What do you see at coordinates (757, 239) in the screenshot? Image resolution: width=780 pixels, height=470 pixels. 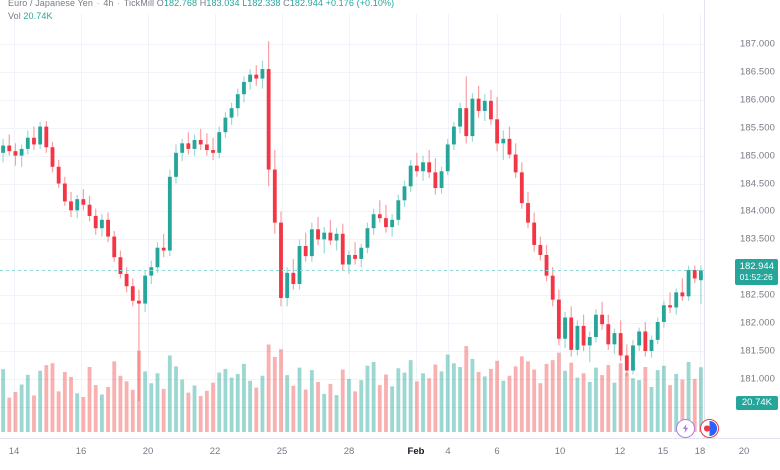 I see `price-tick-label: 183.500` at bounding box center [757, 239].